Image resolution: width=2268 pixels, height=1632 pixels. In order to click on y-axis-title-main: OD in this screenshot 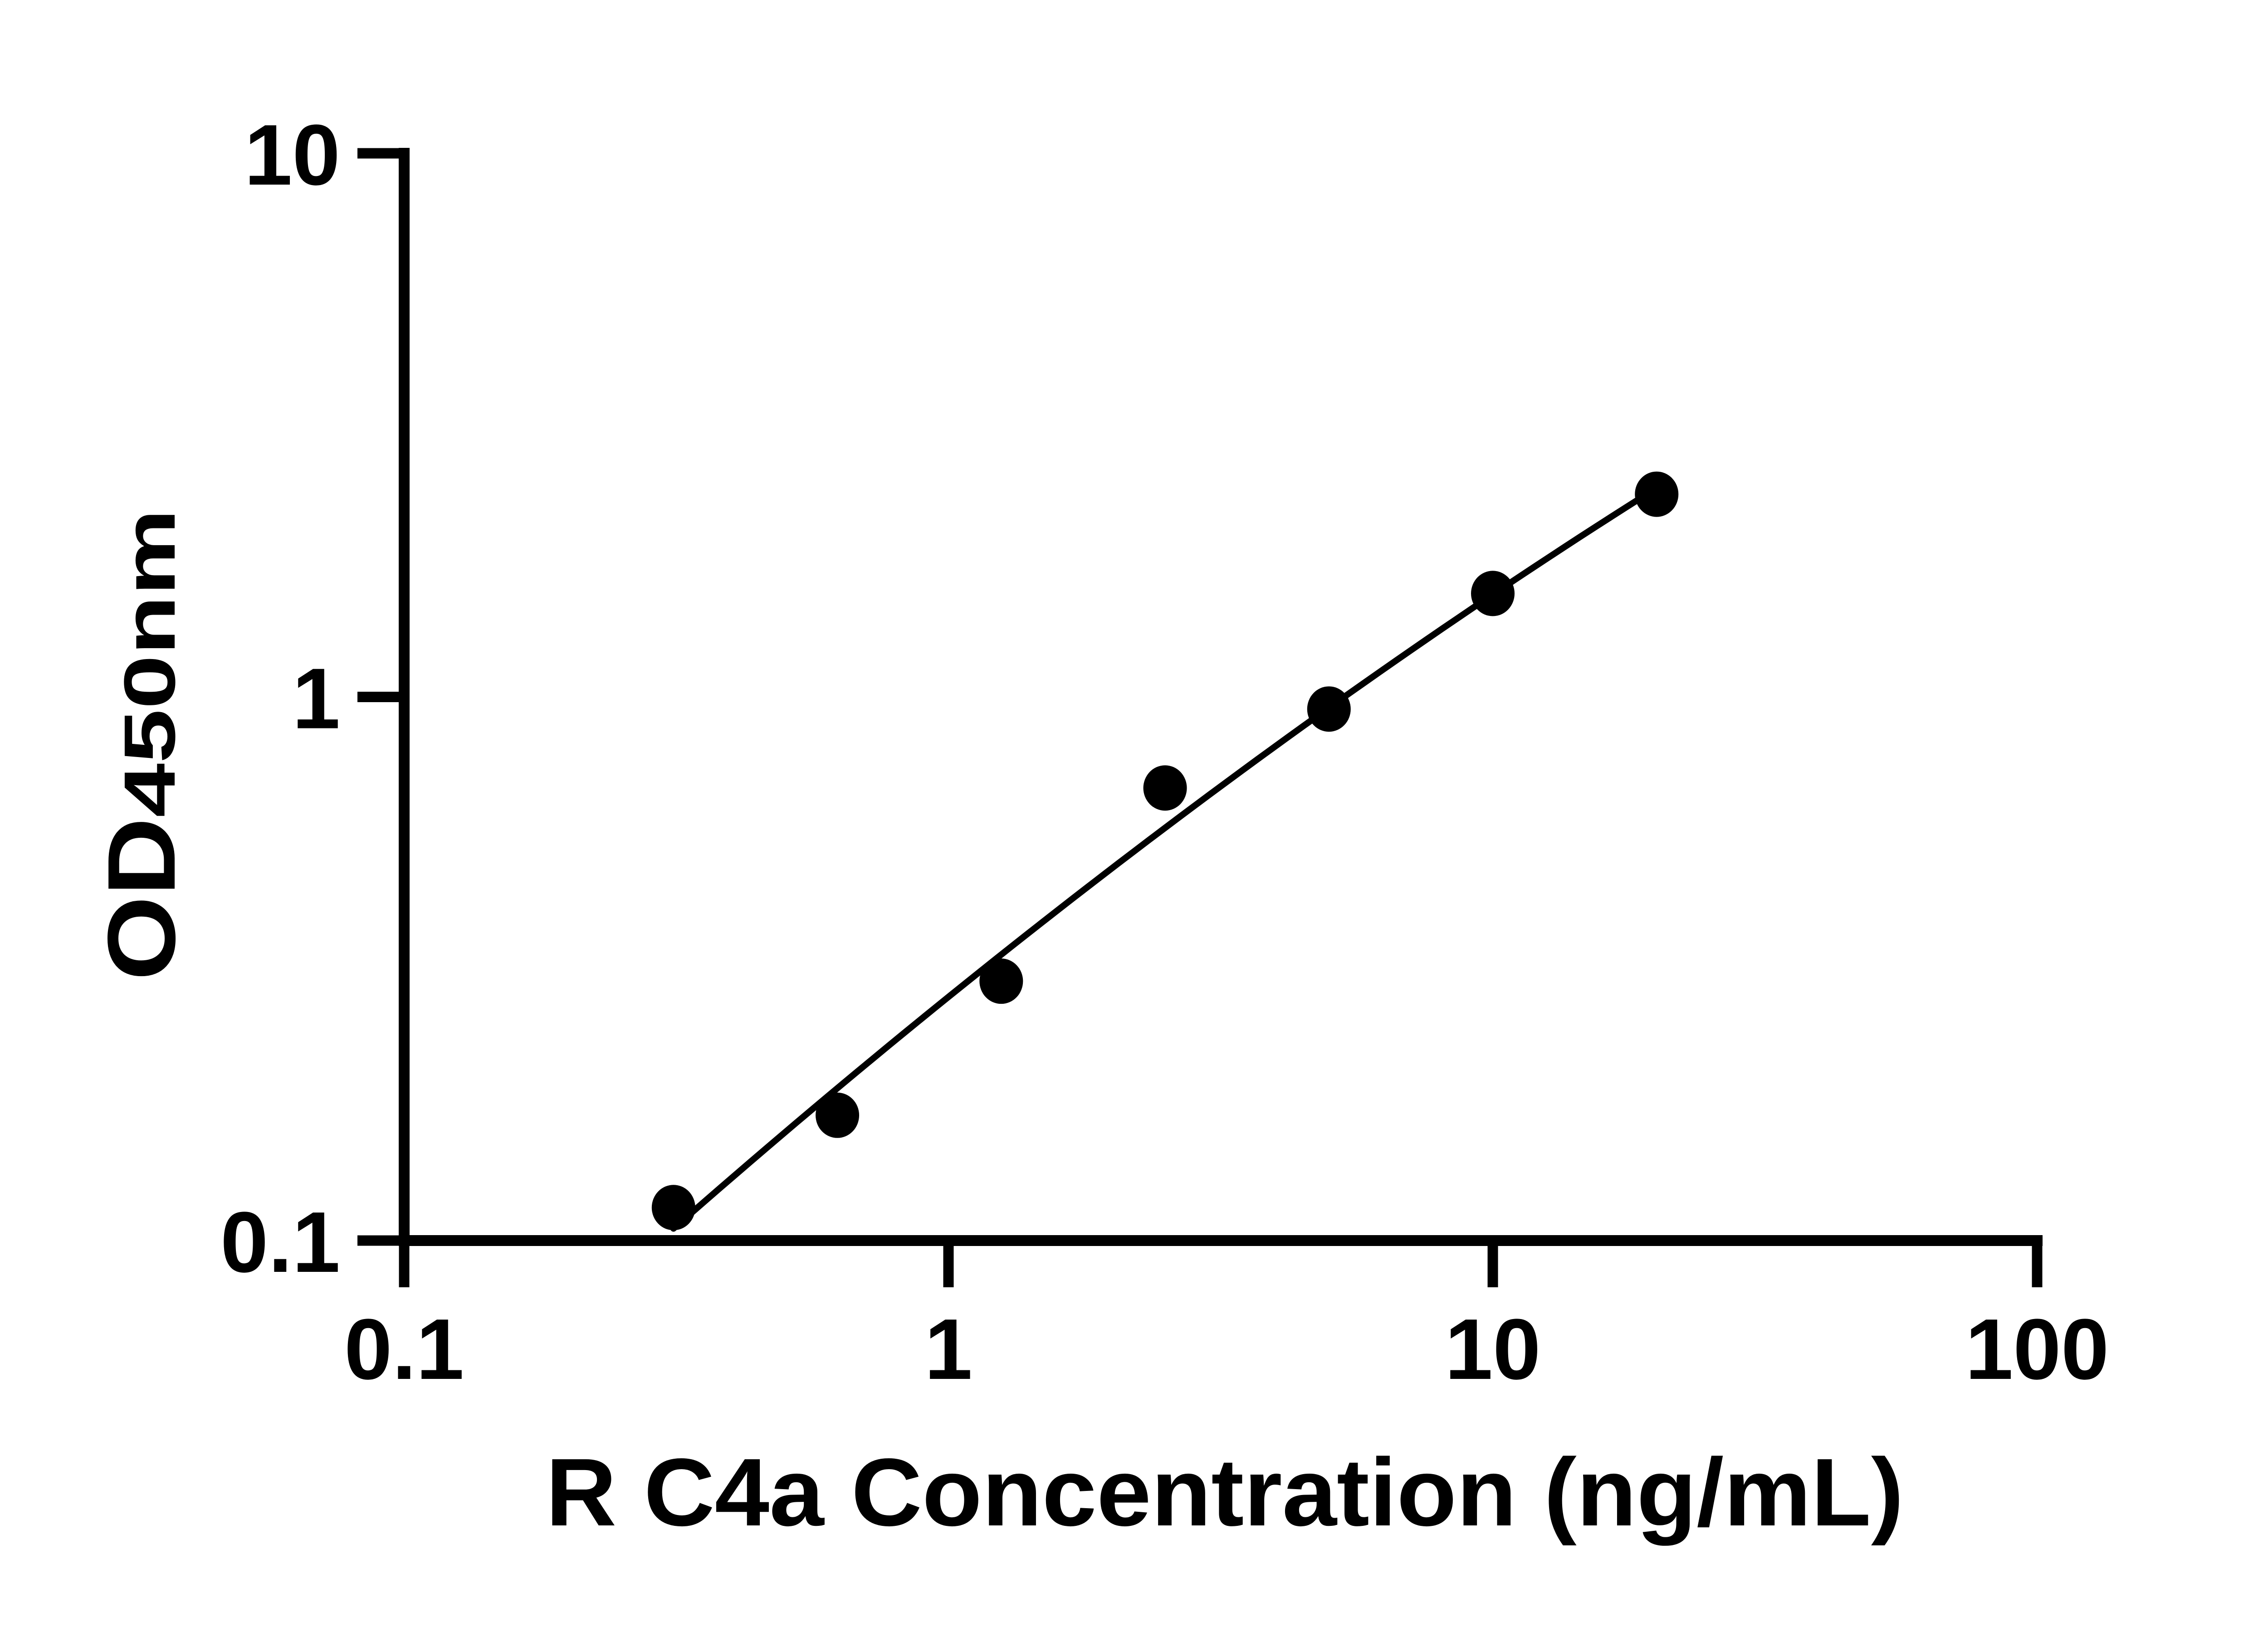, I will do `click(141, 899)`.